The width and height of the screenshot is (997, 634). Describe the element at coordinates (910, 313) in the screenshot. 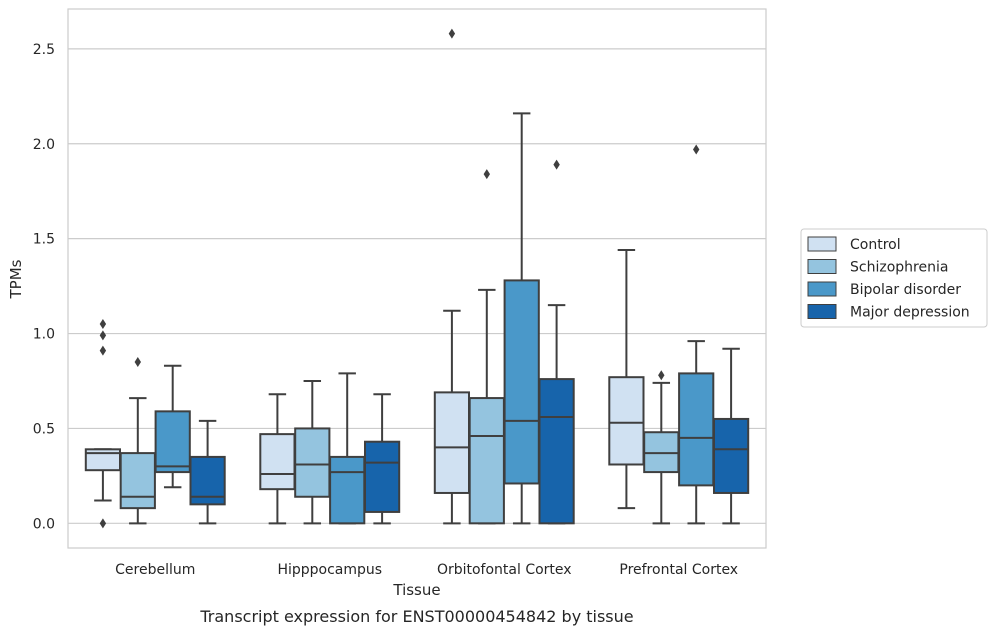

I see `legend-label: Major depression` at that location.